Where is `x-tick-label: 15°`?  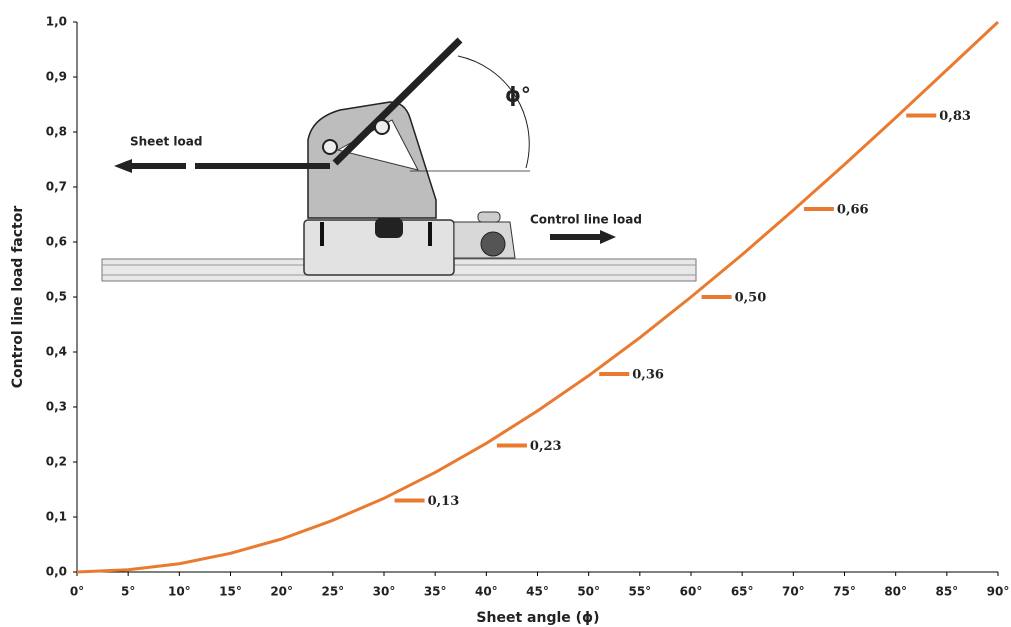
x-tick-label: 15° is located at coordinates (230, 592).